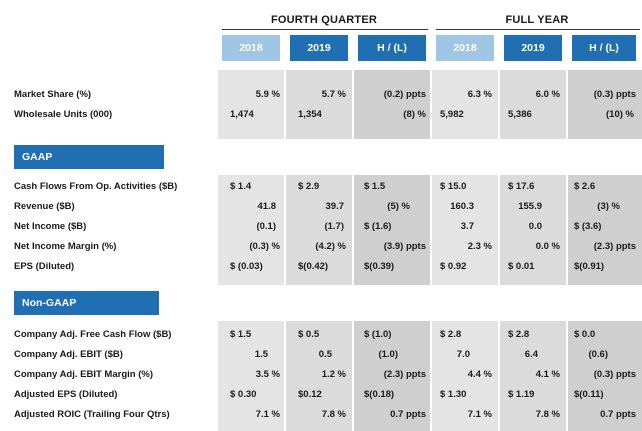 This screenshot has width=642, height=431. What do you see at coordinates (65, 246) in the screenshot?
I see `row-label: Net Income Margin (%)` at bounding box center [65, 246].